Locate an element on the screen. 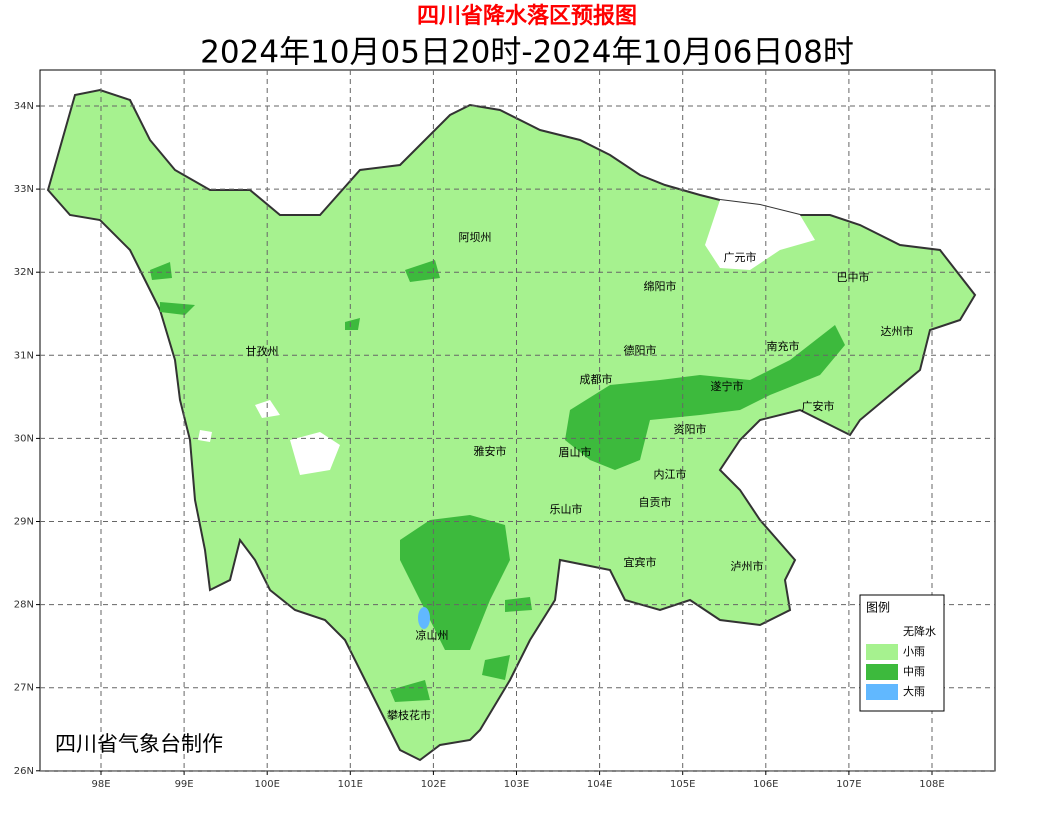  lon-tick-label: 98E is located at coordinates (100, 784).